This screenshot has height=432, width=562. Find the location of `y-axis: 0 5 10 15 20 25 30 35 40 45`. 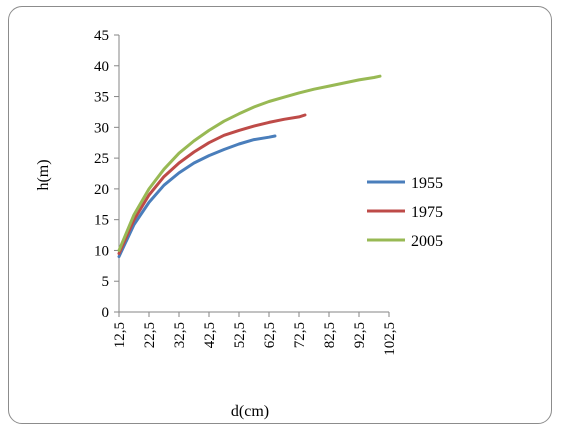

y-axis: 0 5 10 15 20 25 30 35 40 45 is located at coordinates (107, 174).